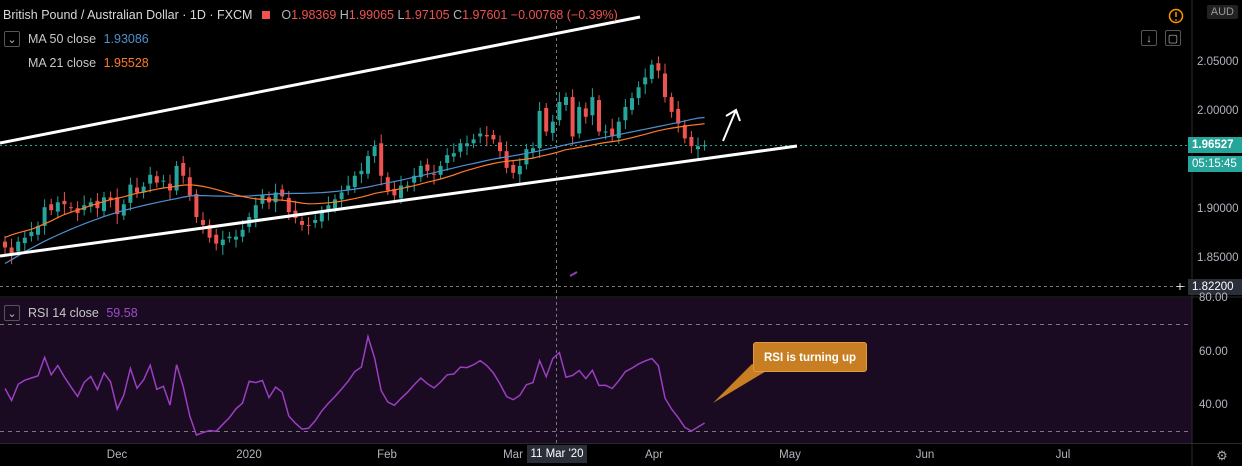  Describe the element at coordinates (1222, 12) in the screenshot. I see `currency-badge: AUD` at that location.